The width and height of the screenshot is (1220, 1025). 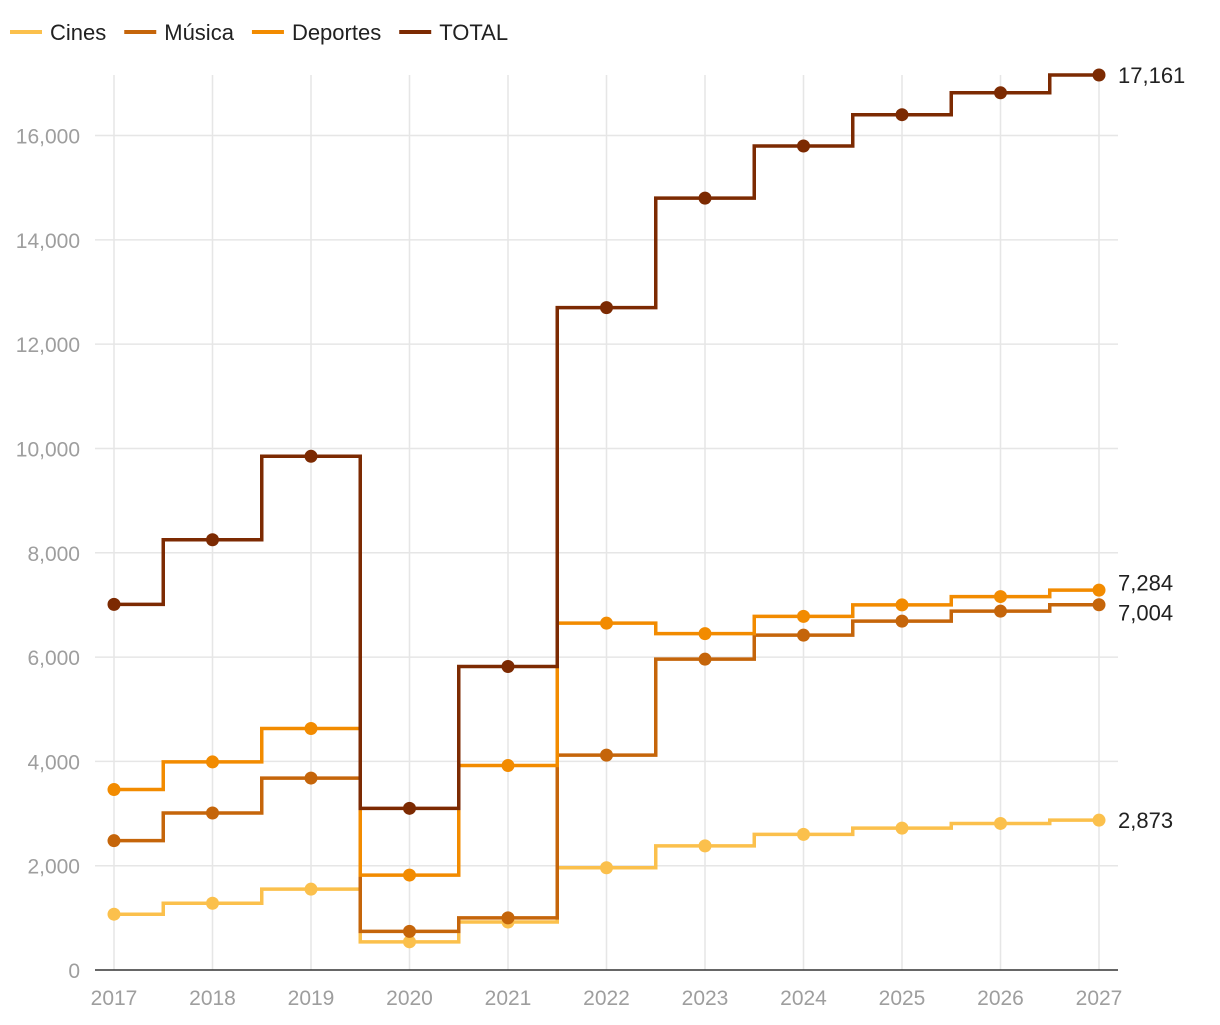 What do you see at coordinates (803, 998) in the screenshot?
I see `x-tick-label: 2024` at bounding box center [803, 998].